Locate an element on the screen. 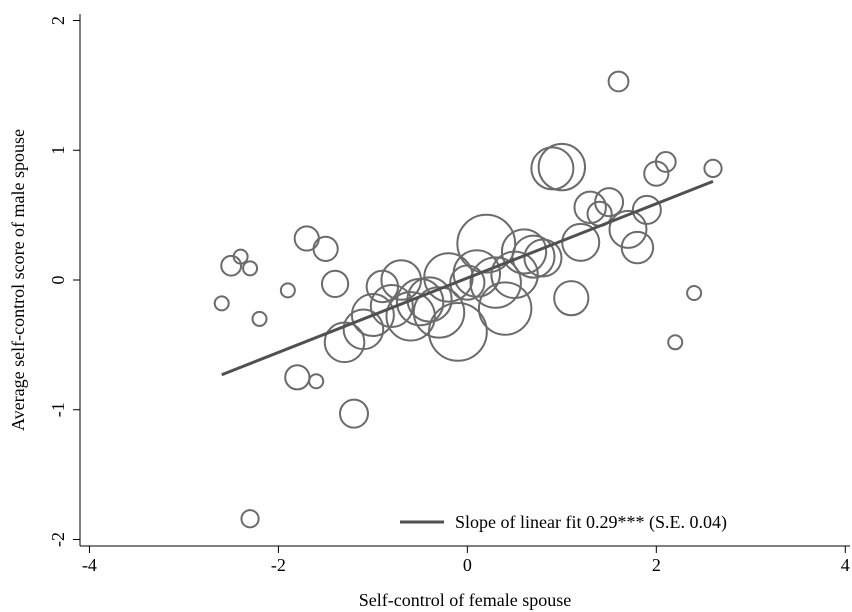 The height and width of the screenshot is (612, 852). y-tick-label: -1 is located at coordinates (58, 409).